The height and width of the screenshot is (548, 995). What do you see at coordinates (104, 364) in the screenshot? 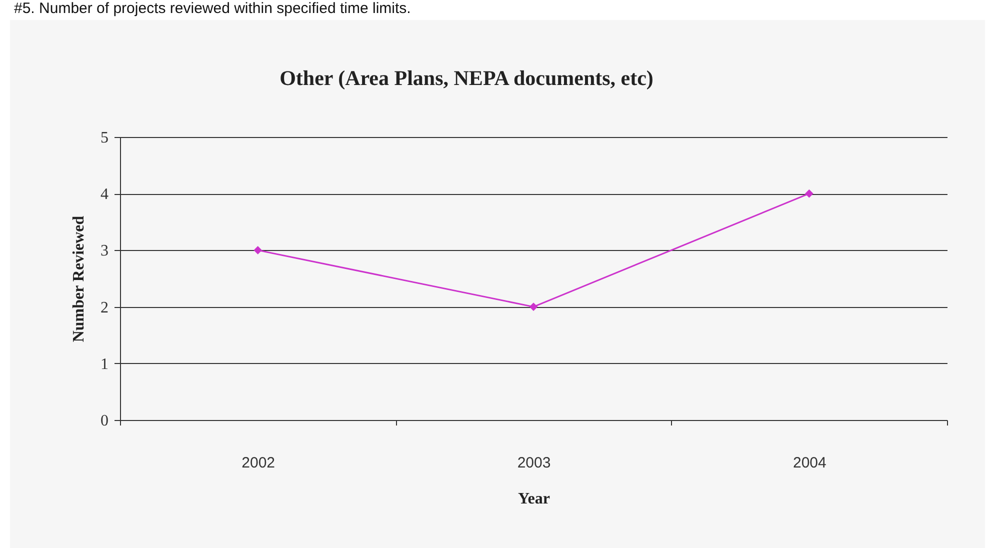
I see `y-tick-label: 1` at bounding box center [104, 364].